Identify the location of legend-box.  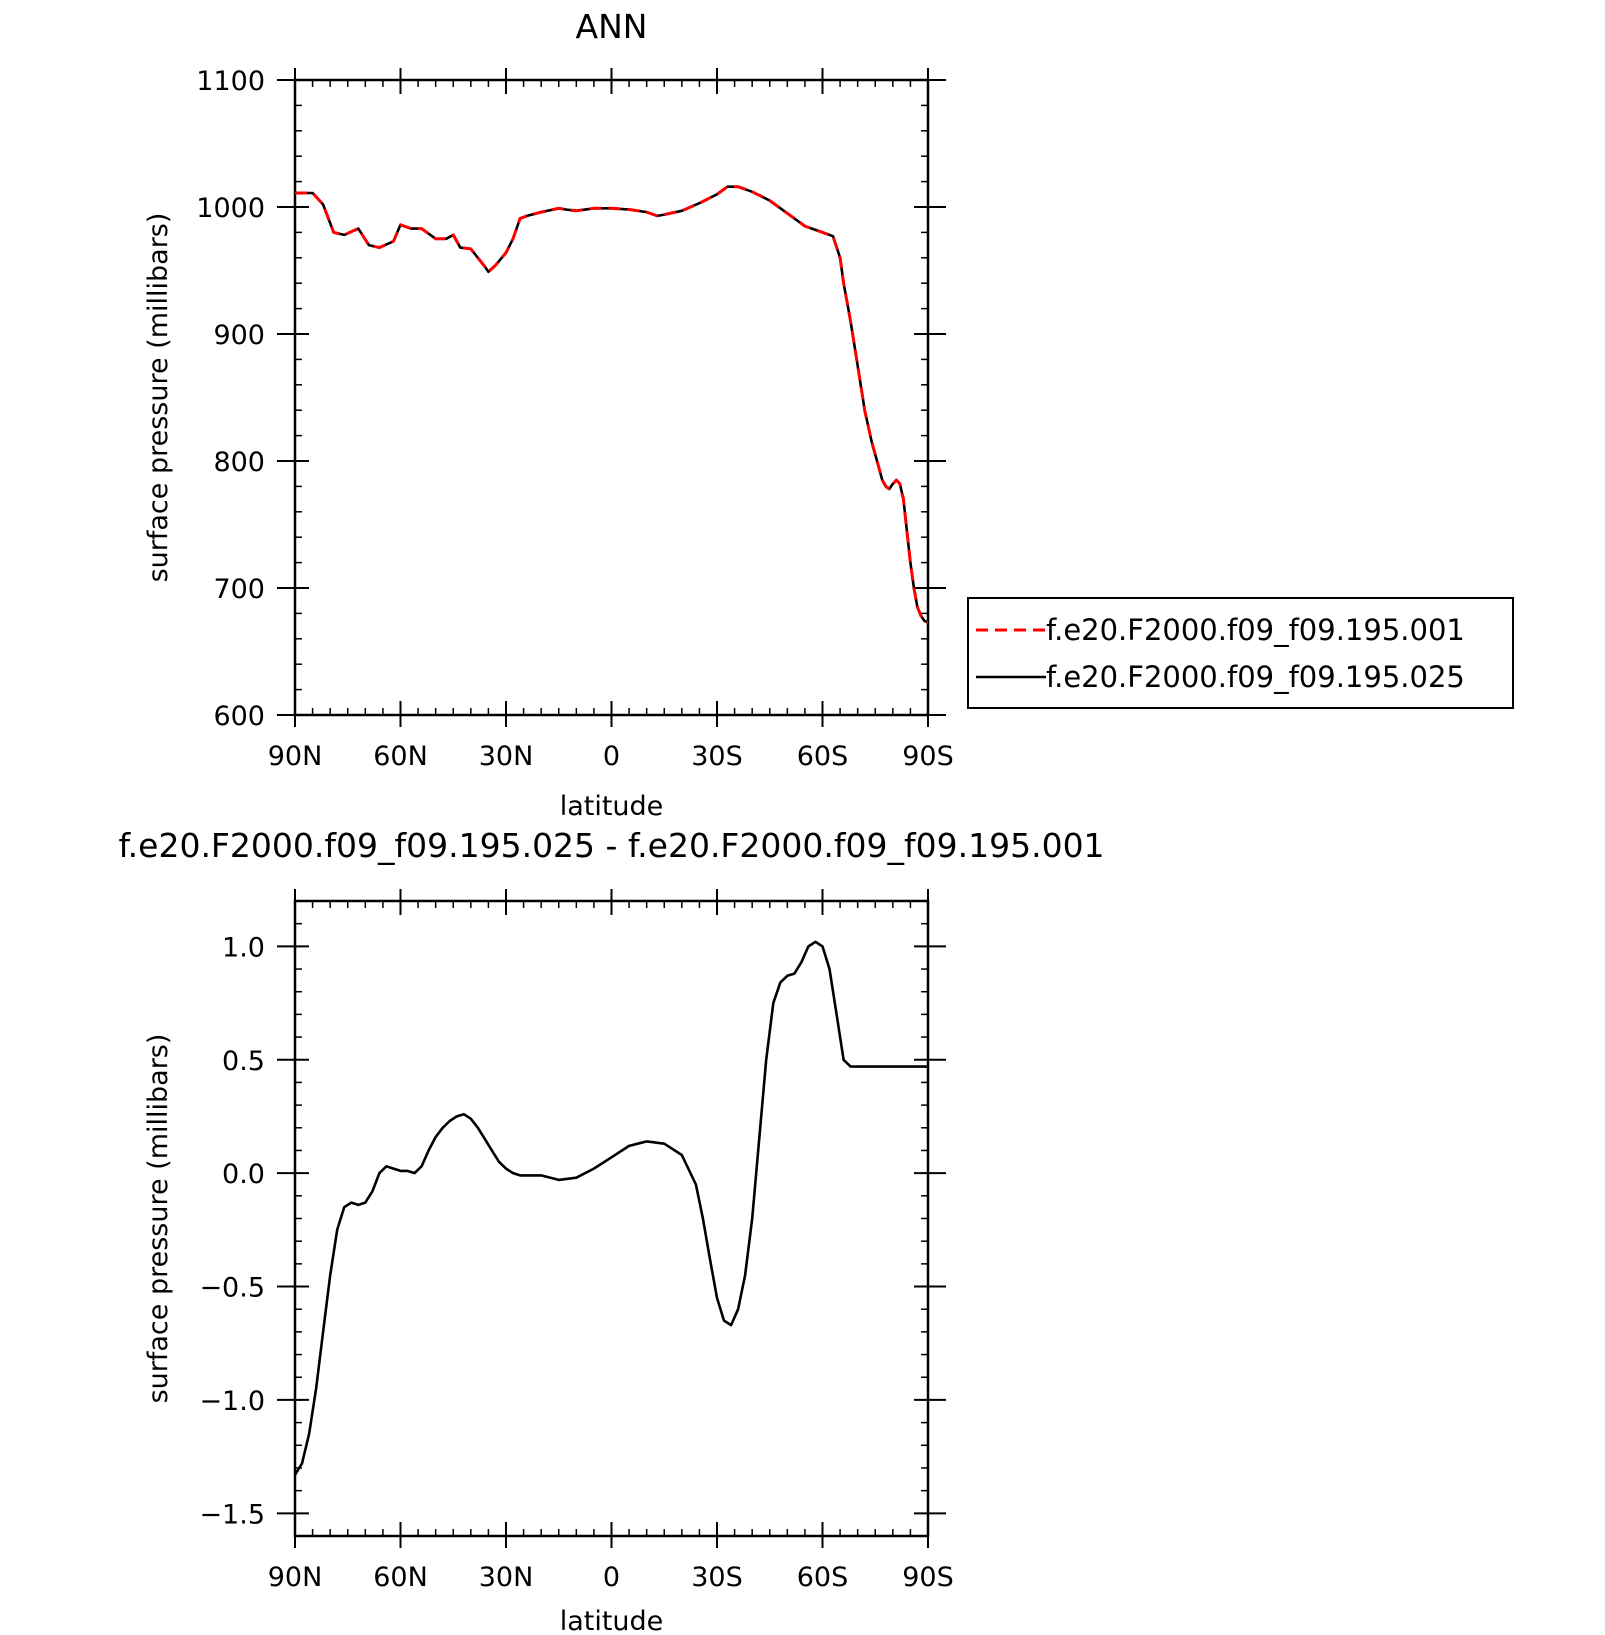
(1240, 653).